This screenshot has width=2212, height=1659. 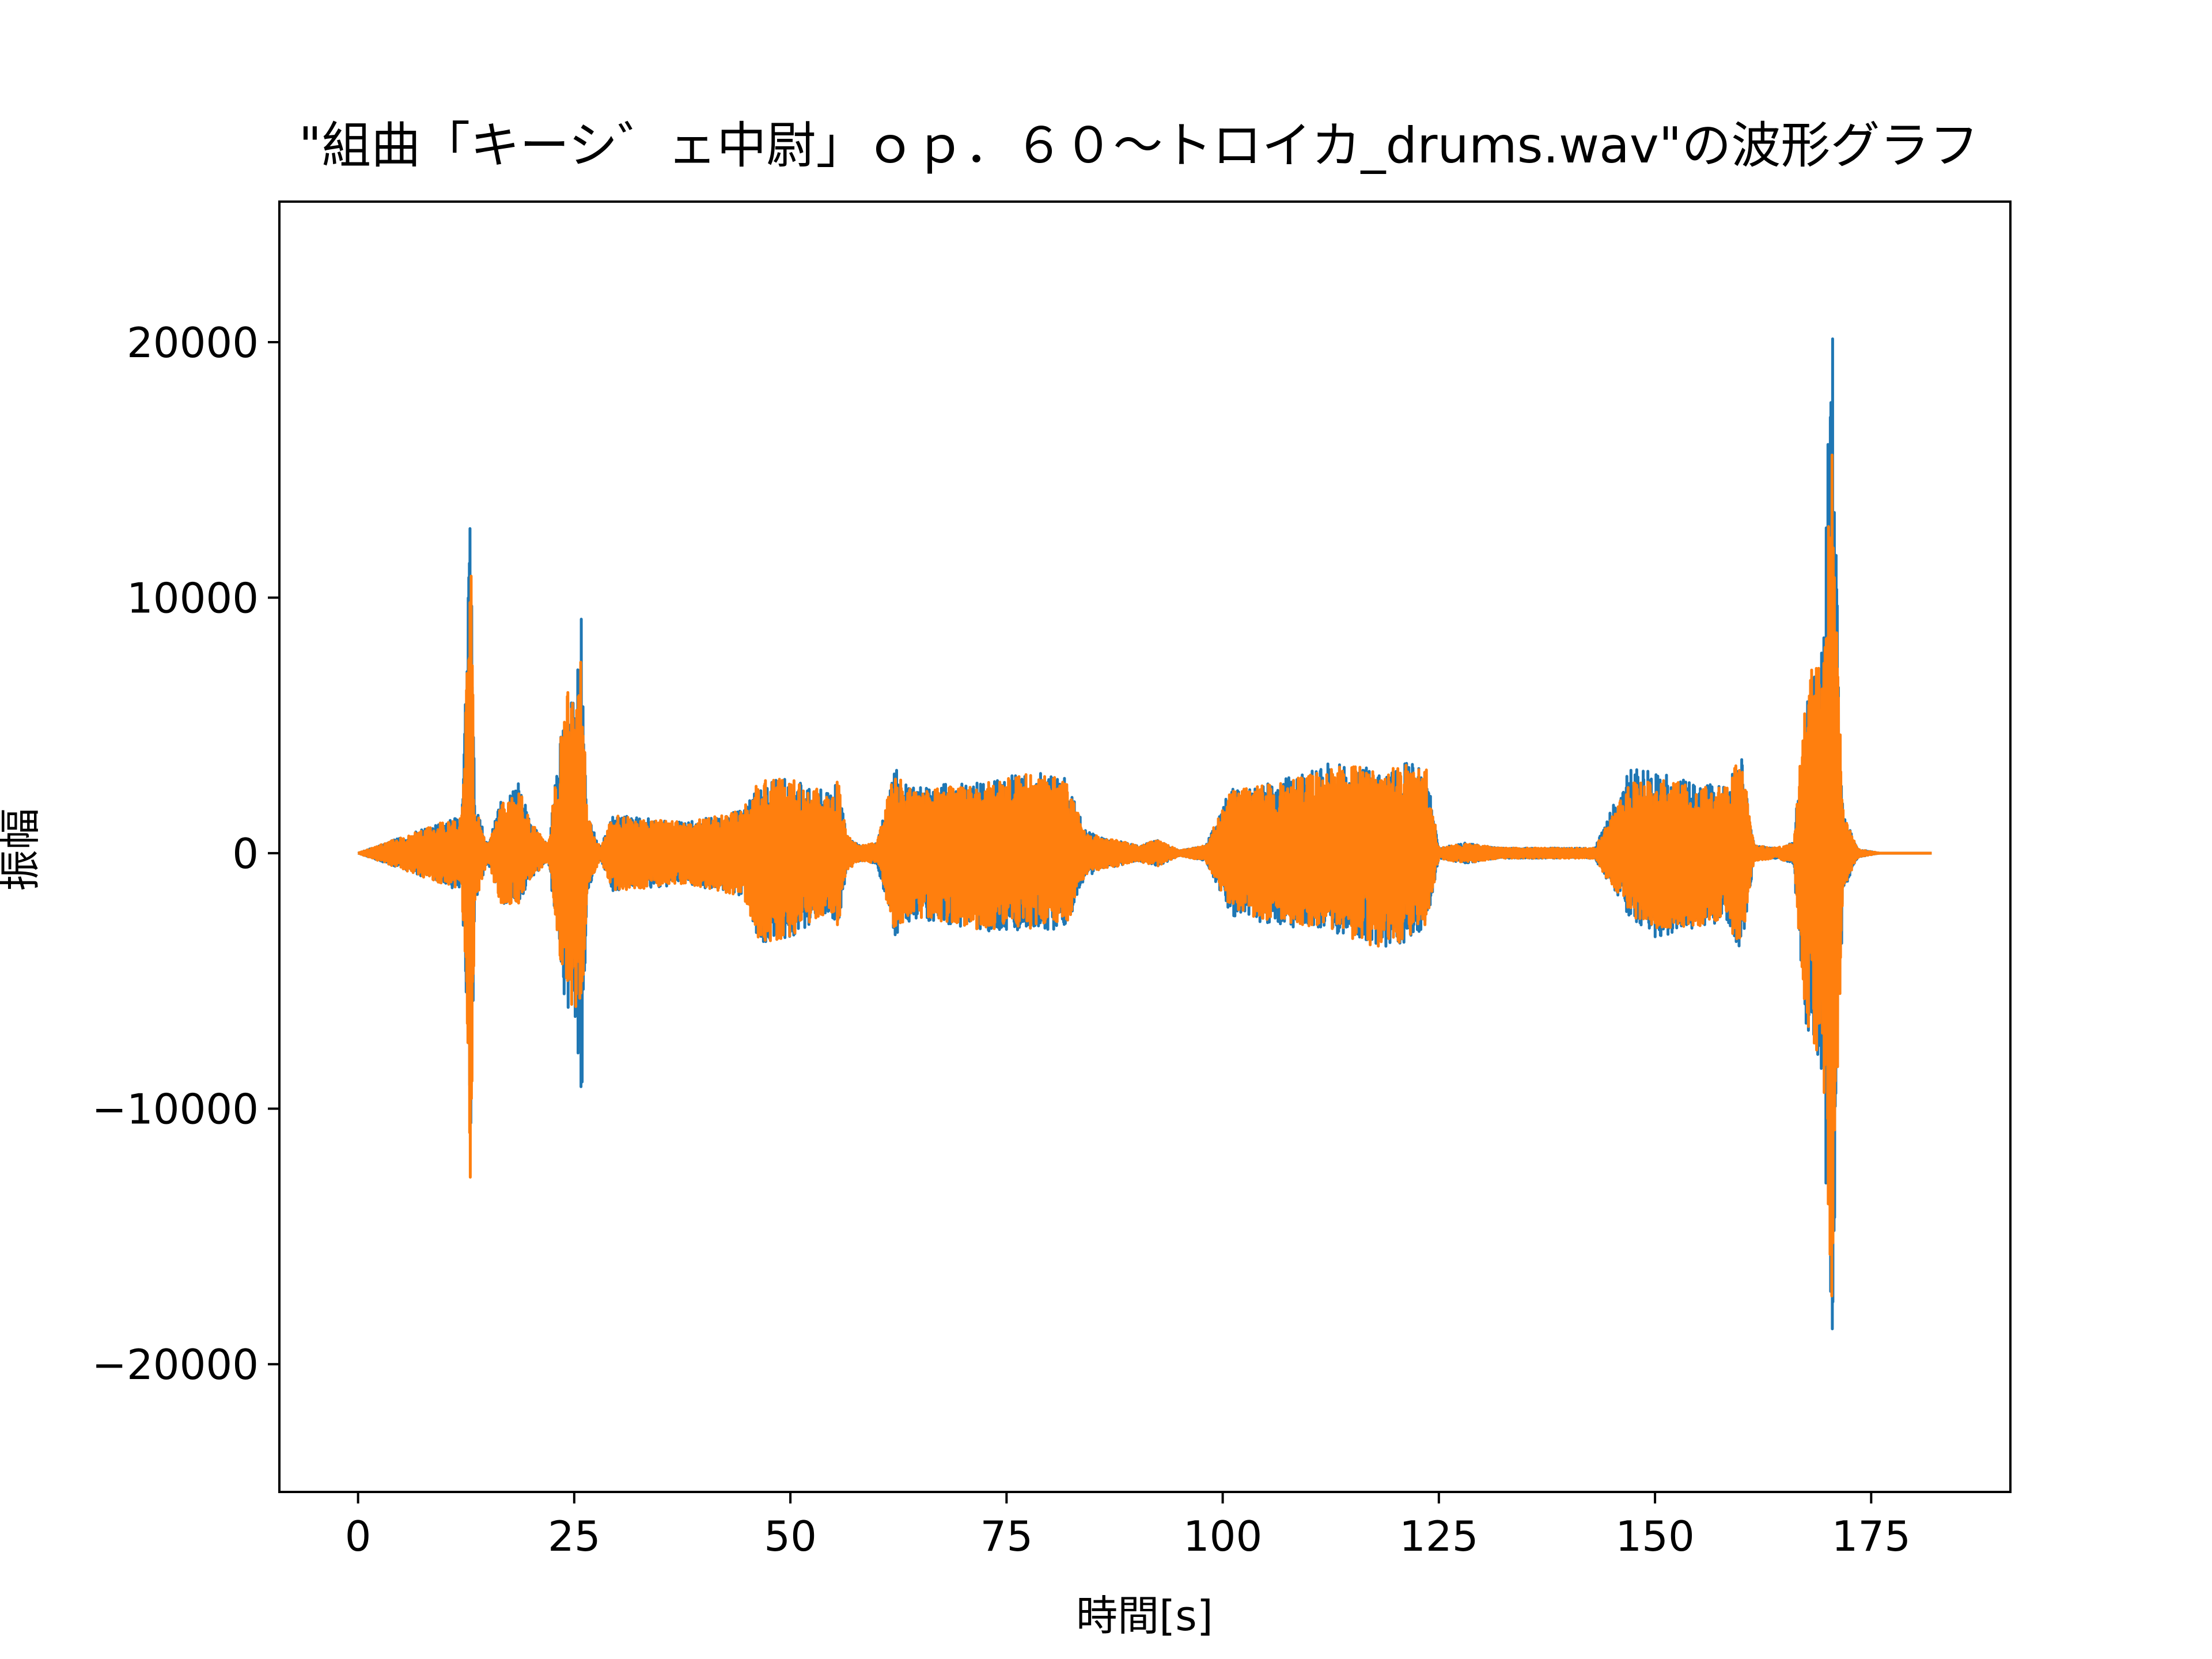 What do you see at coordinates (245, 854) in the screenshot?
I see `y-tick-label: 0` at bounding box center [245, 854].